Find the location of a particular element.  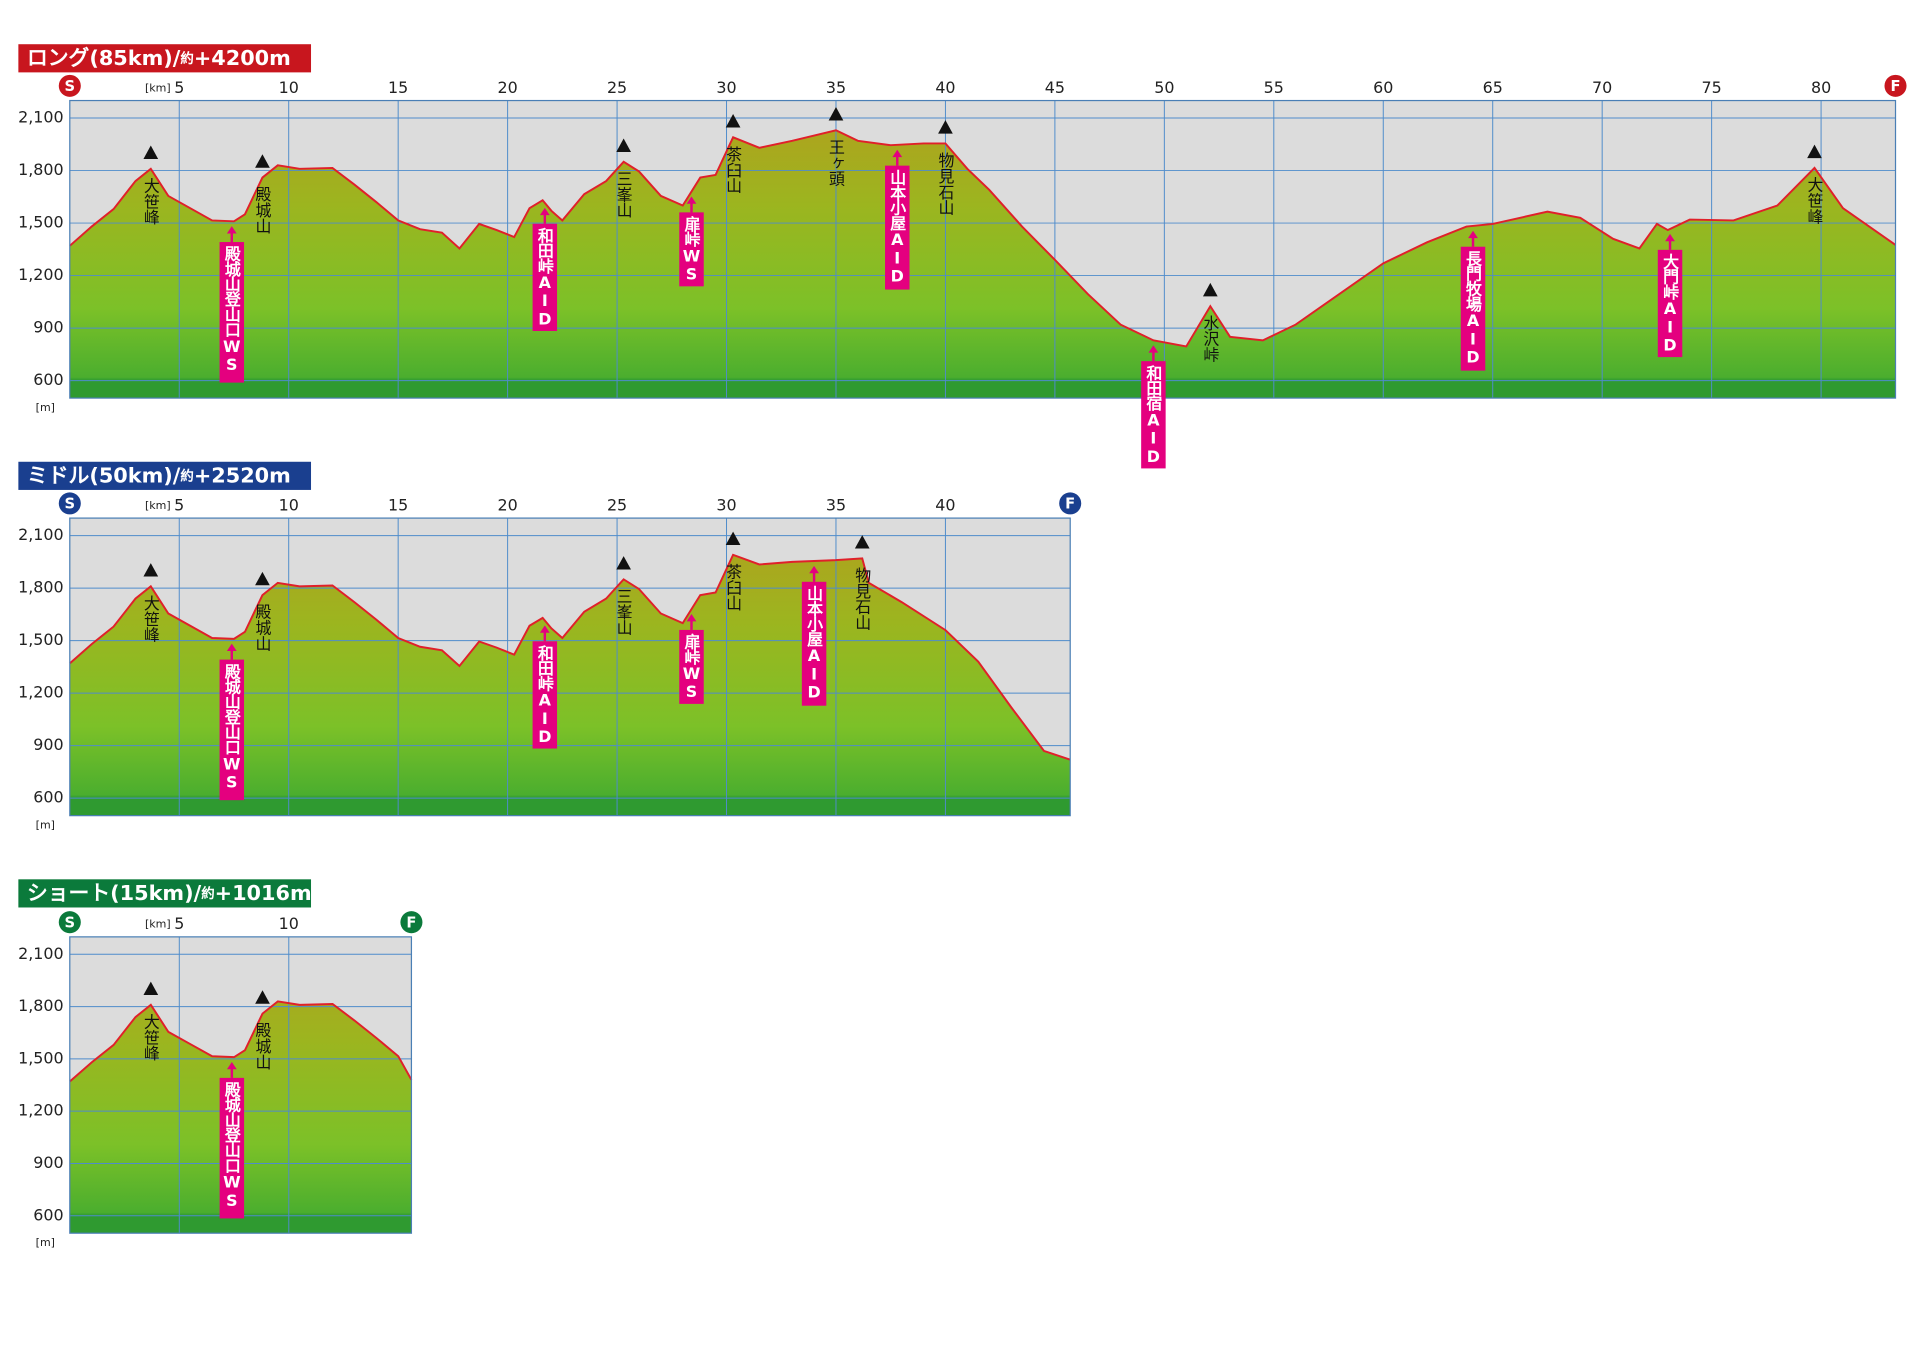

course-marker-label: F is located at coordinates (1895, 86).